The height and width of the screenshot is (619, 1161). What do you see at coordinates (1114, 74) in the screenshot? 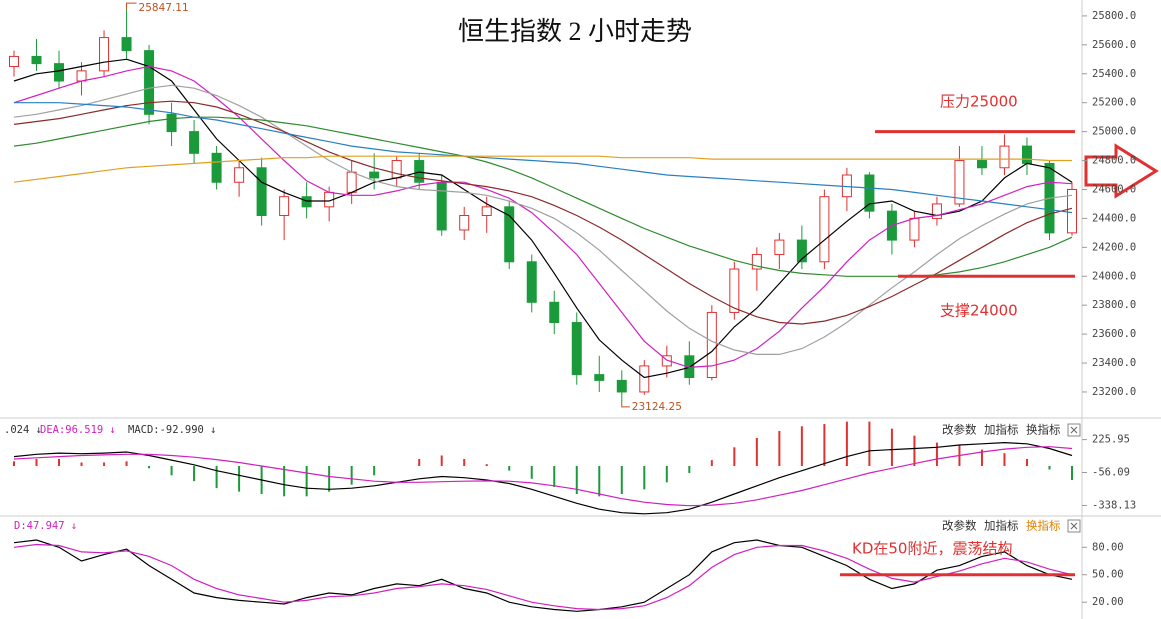
I see `y-tick-label: 25400.0` at bounding box center [1114, 74].